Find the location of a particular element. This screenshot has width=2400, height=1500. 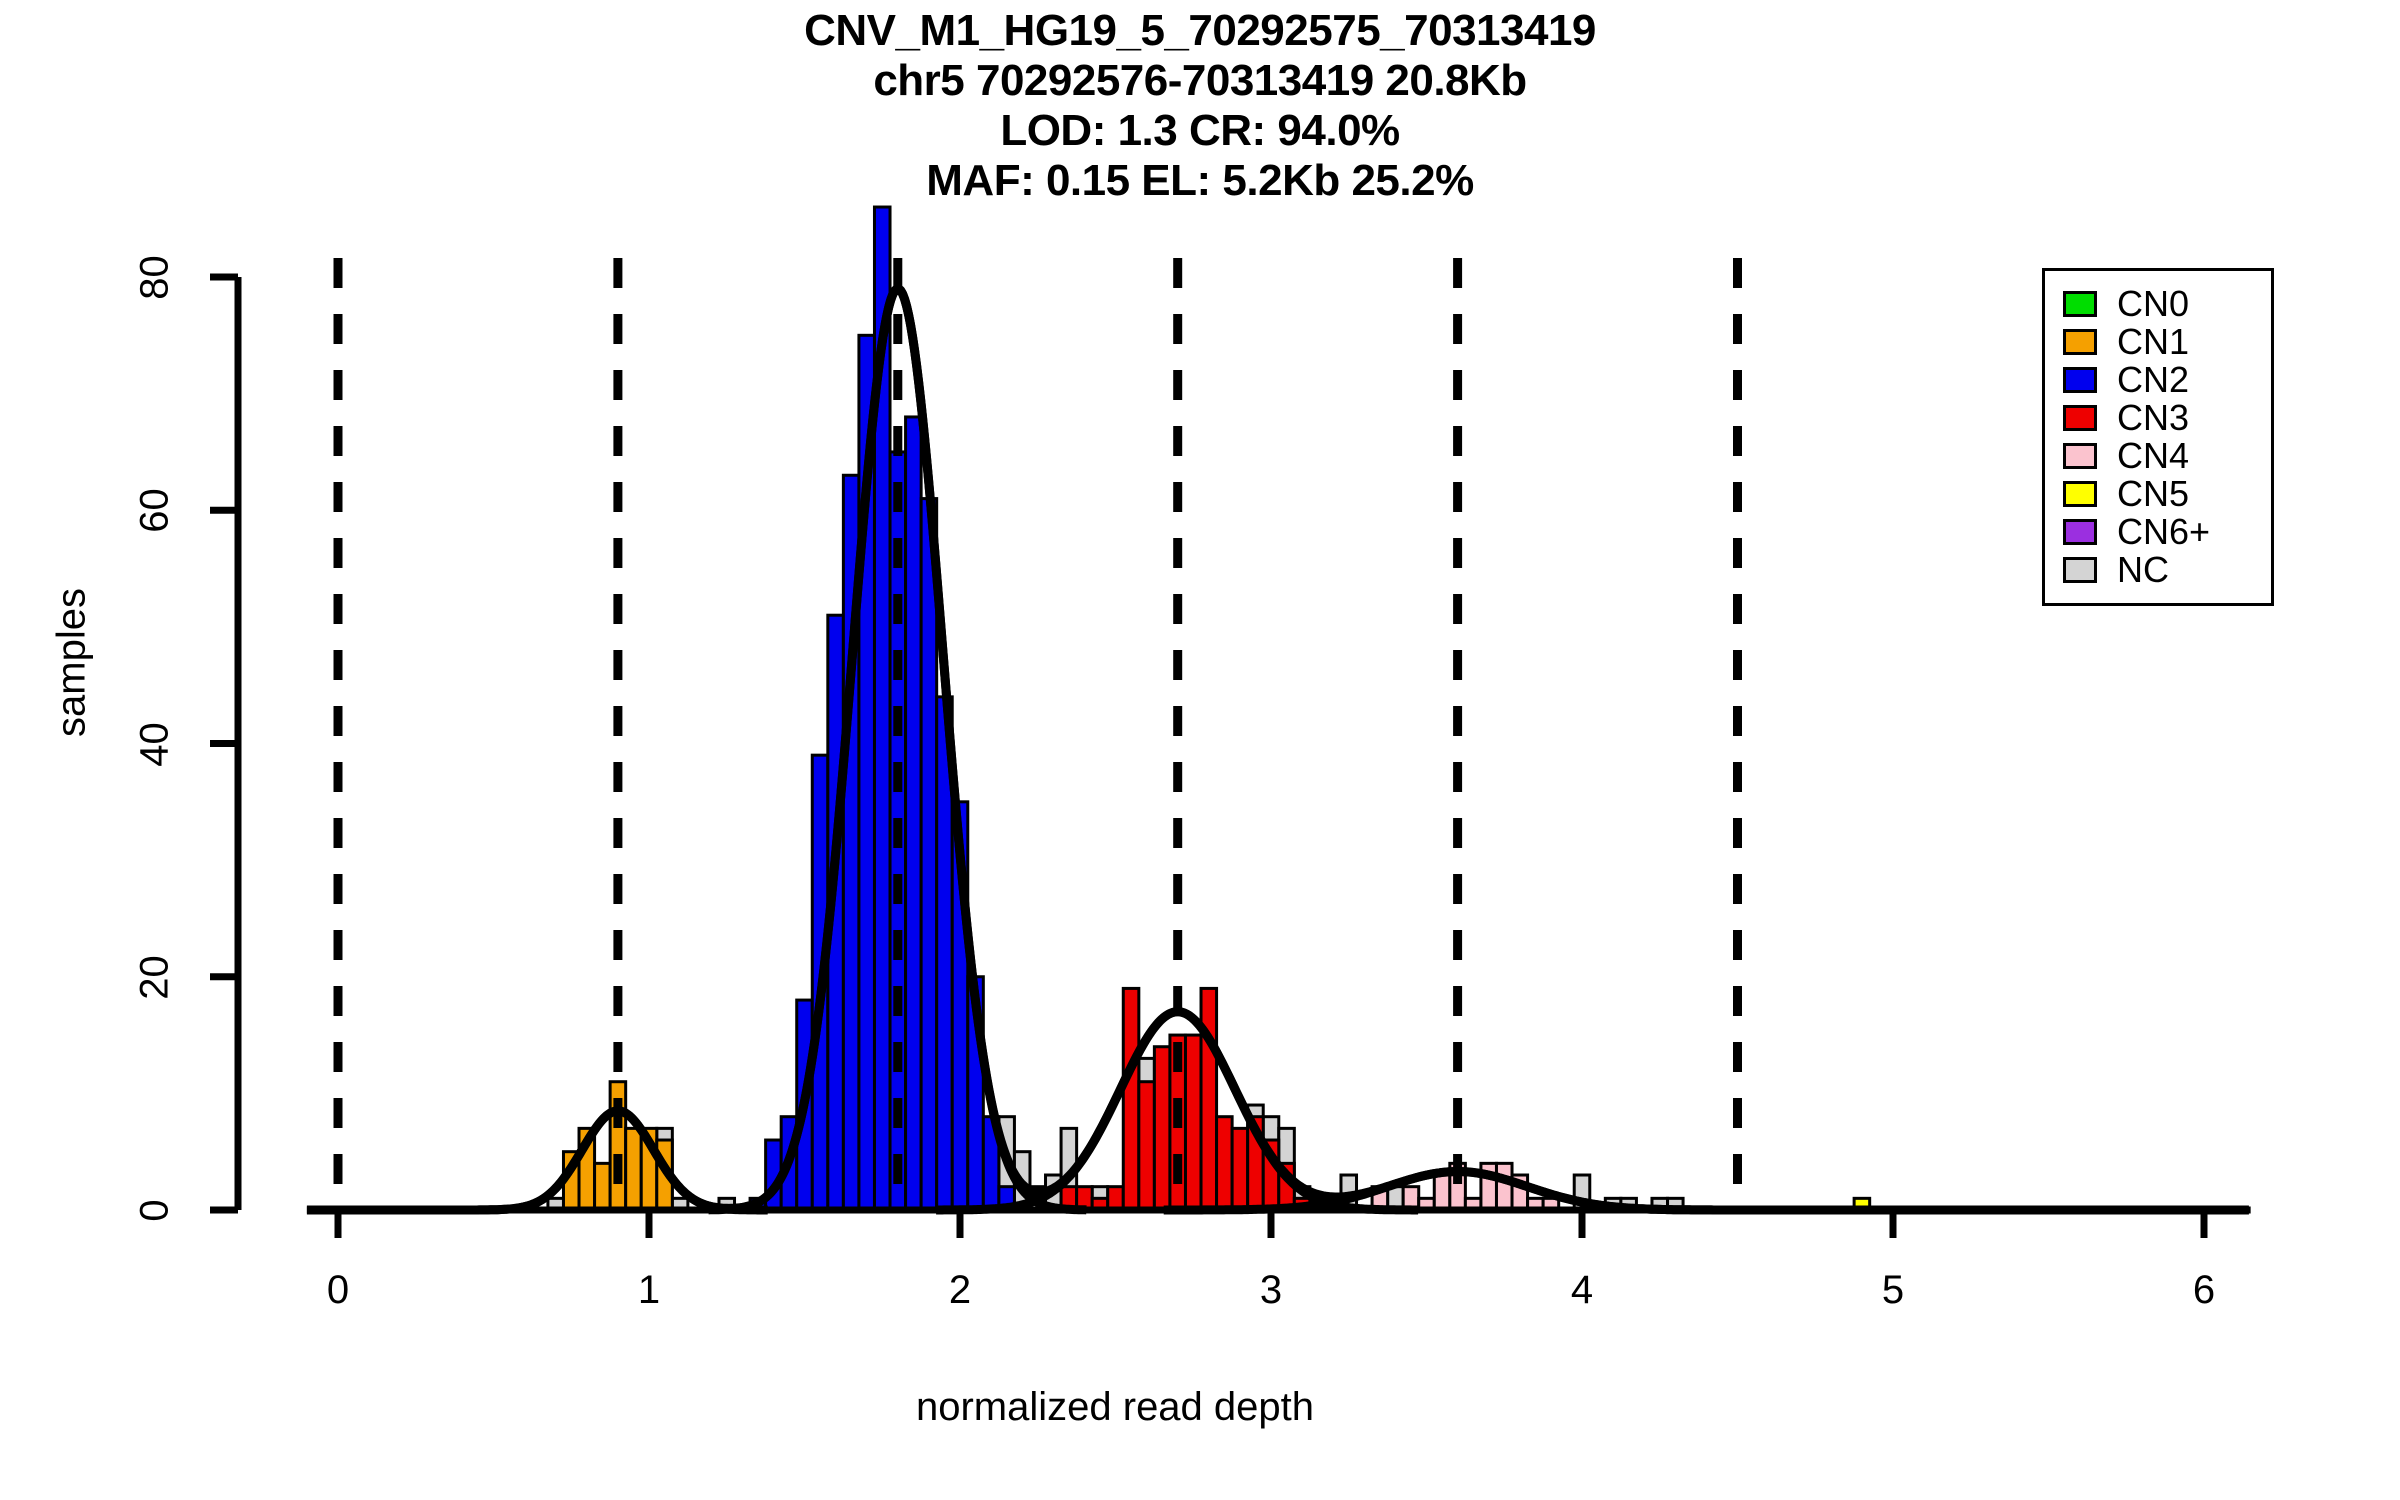

legend-label: CN6+ is located at coordinates (2164, 531).